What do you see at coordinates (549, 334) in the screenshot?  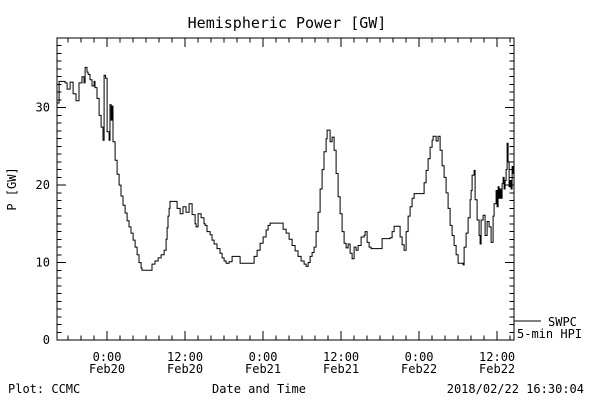 I see `legend-series-desc: 5-min HPI` at bounding box center [549, 334].